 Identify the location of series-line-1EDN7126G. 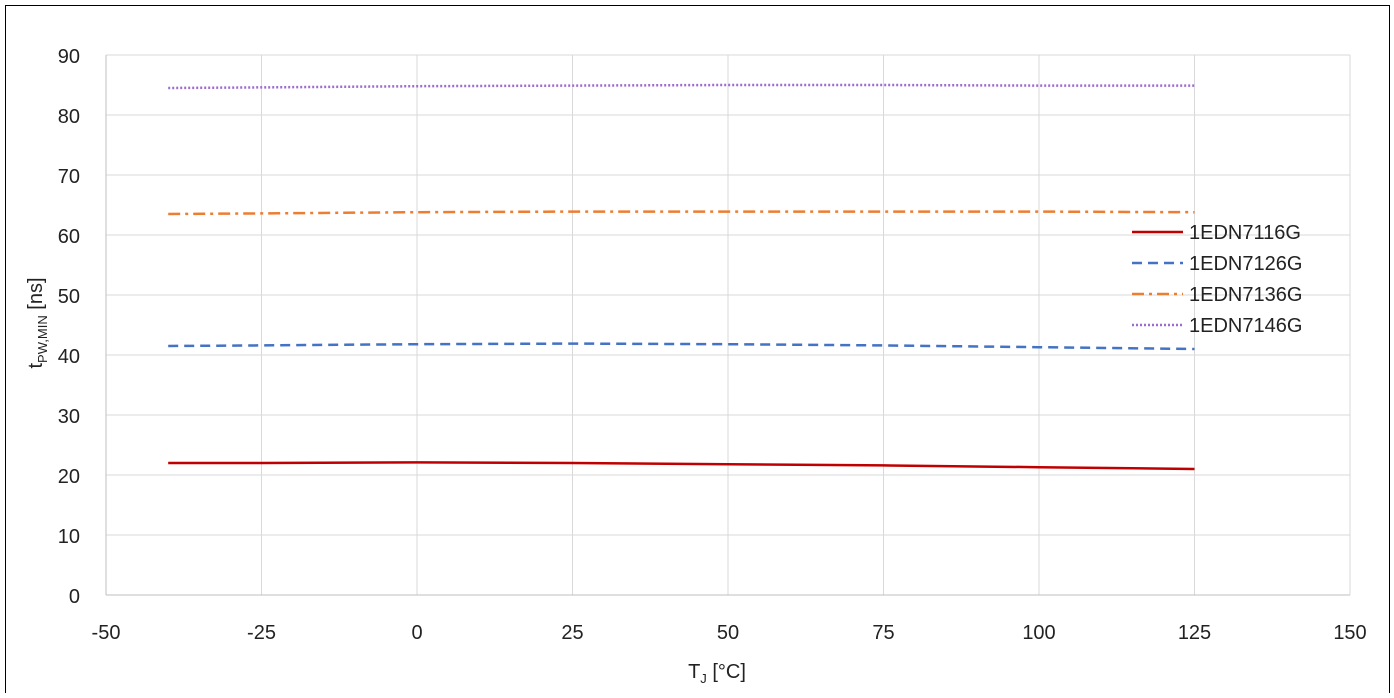
(681, 346).